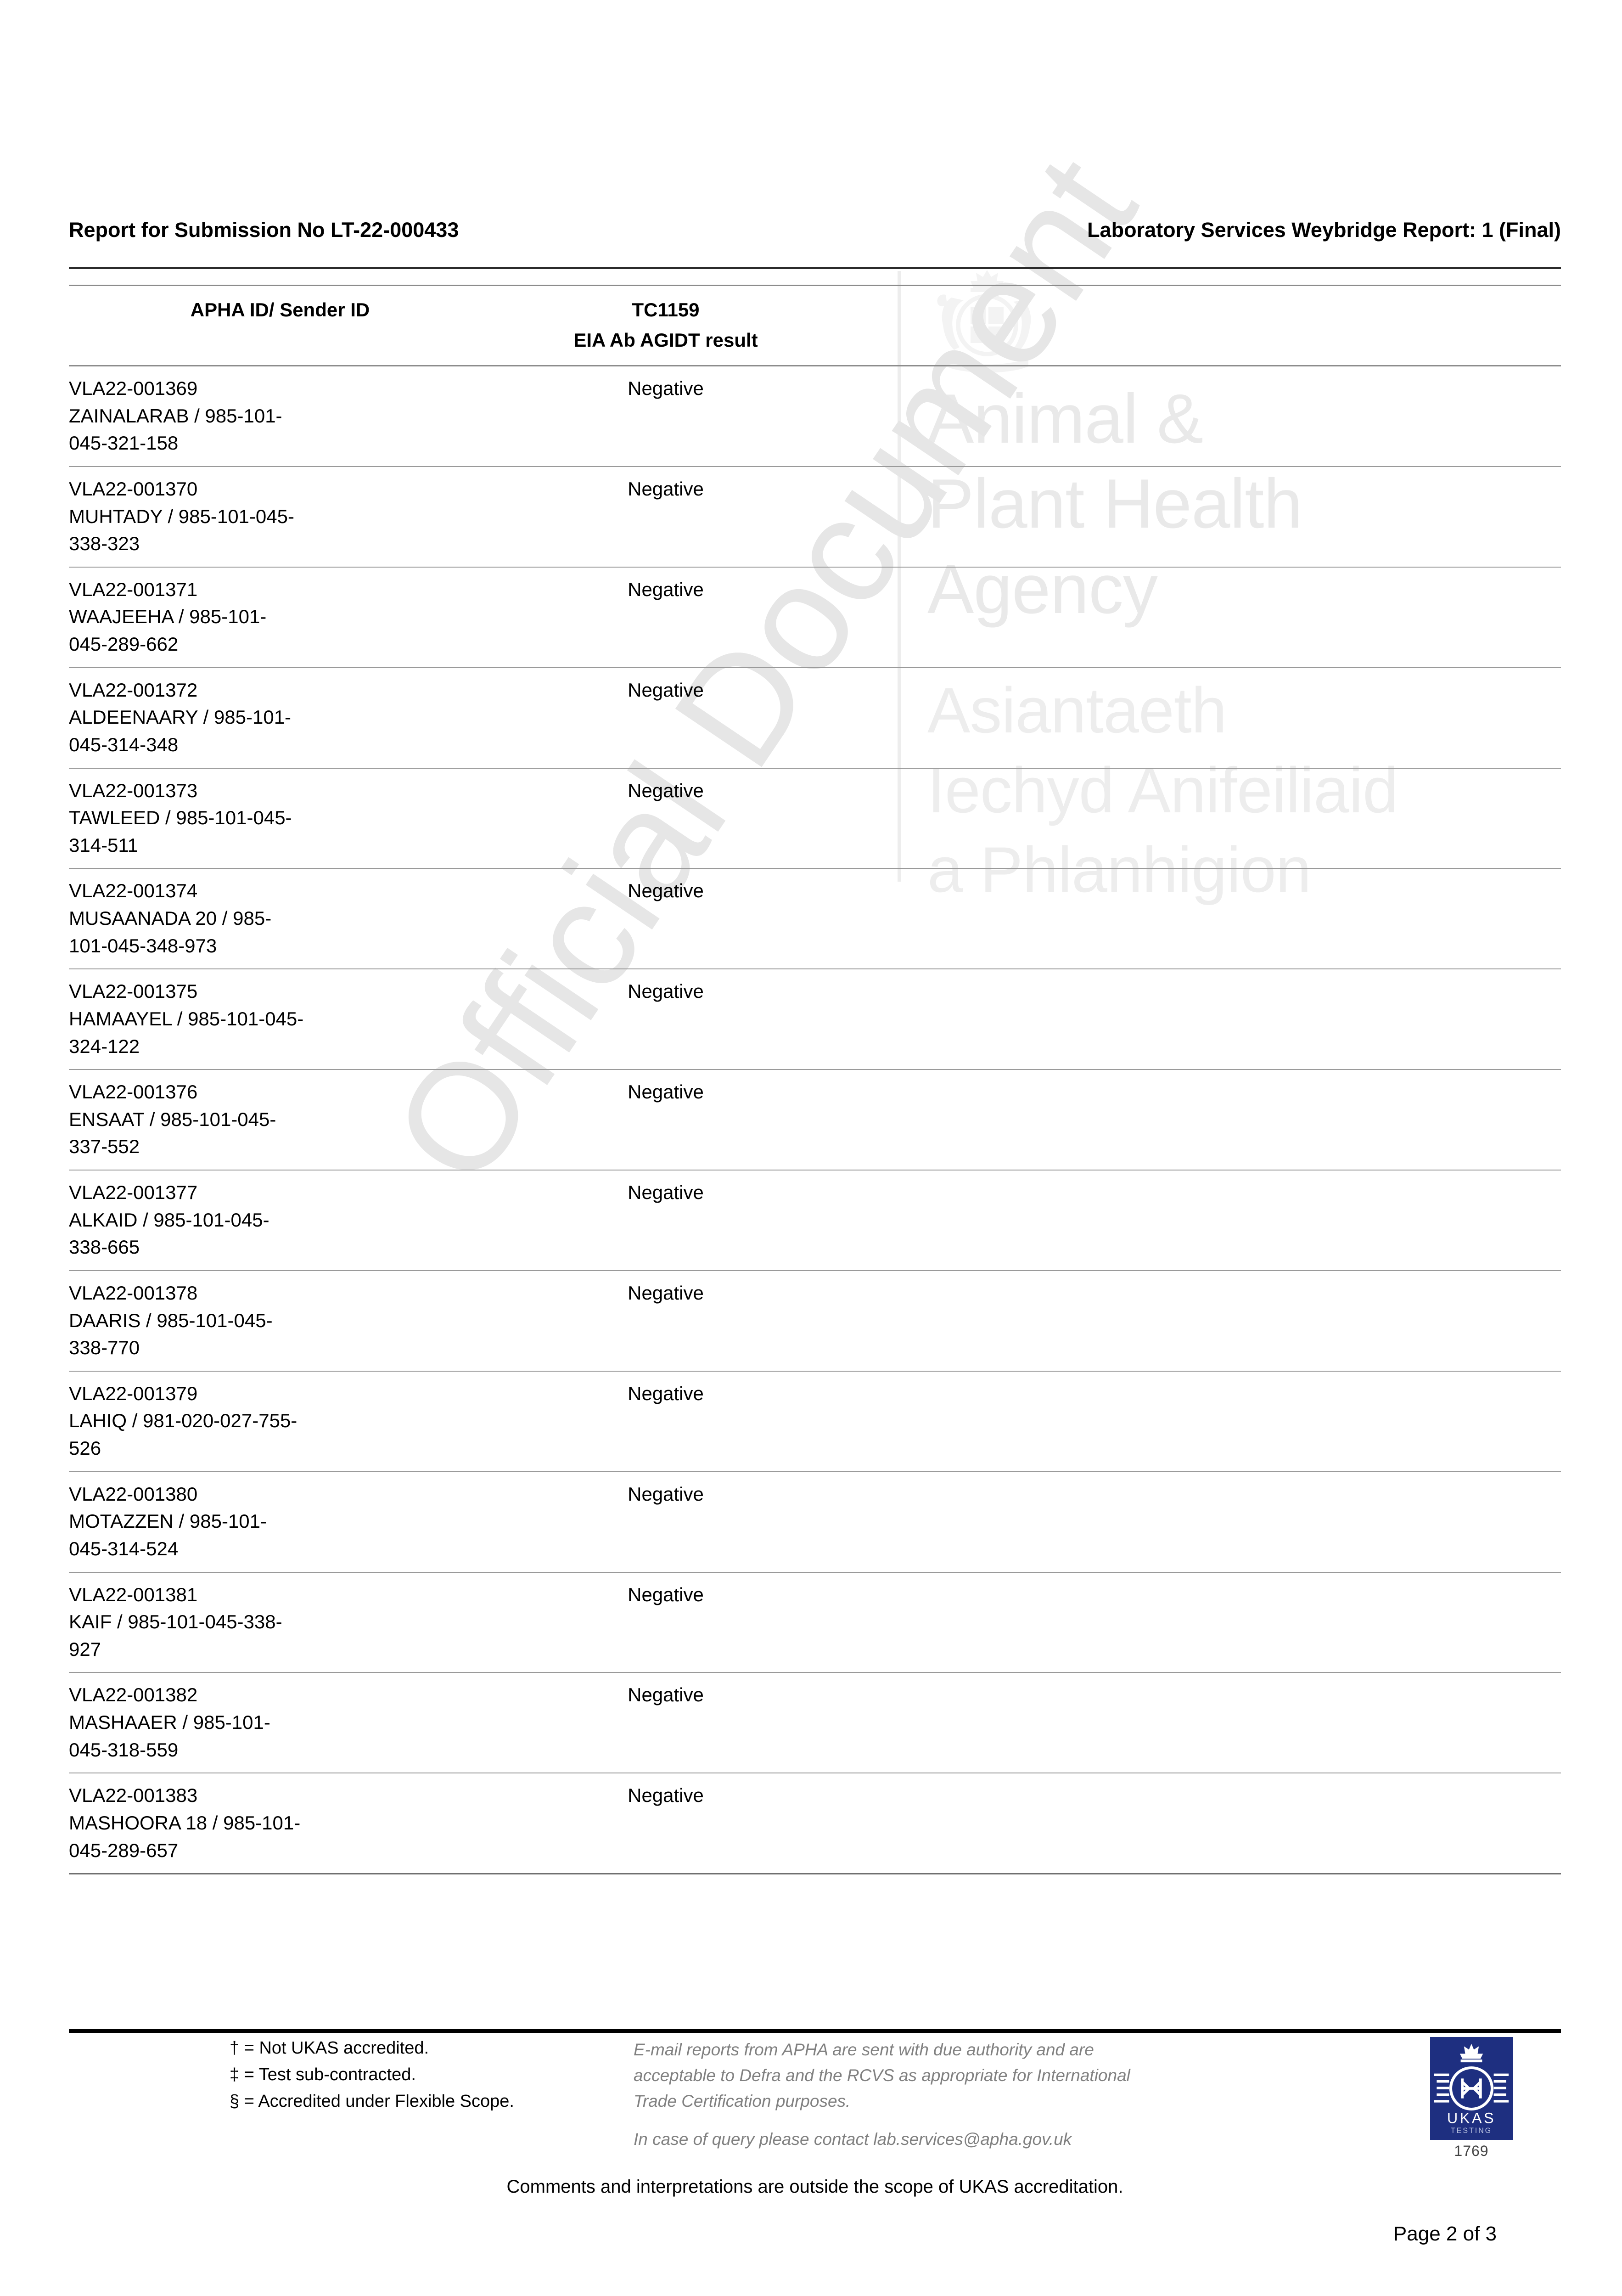 The height and width of the screenshot is (2296, 1622). I want to click on apha-id-line: HAMAAYEL / 985-101-045-, so click(186, 1018).